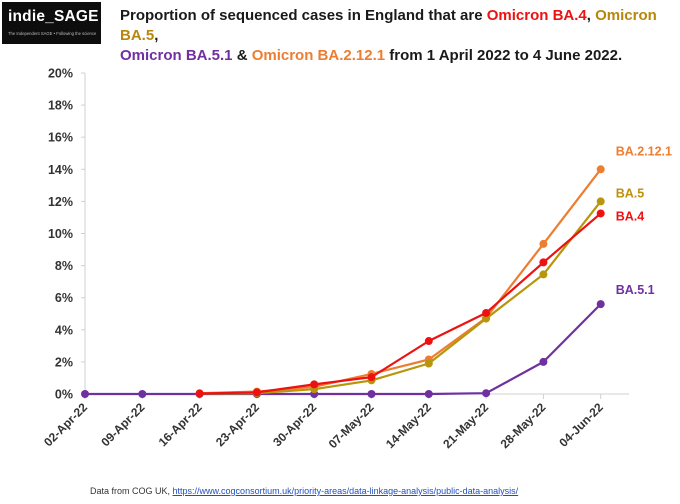 This screenshot has width=680, height=504. I want to click on x-tick-label: 02-Apr-22, so click(65, 424).